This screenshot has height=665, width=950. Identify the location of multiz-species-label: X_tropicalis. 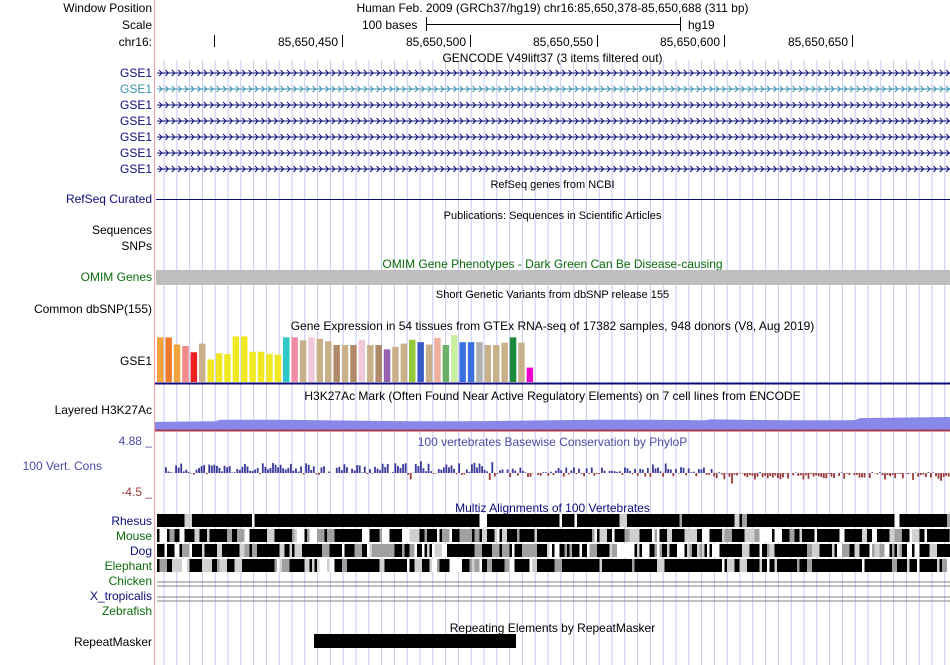
(120, 596).